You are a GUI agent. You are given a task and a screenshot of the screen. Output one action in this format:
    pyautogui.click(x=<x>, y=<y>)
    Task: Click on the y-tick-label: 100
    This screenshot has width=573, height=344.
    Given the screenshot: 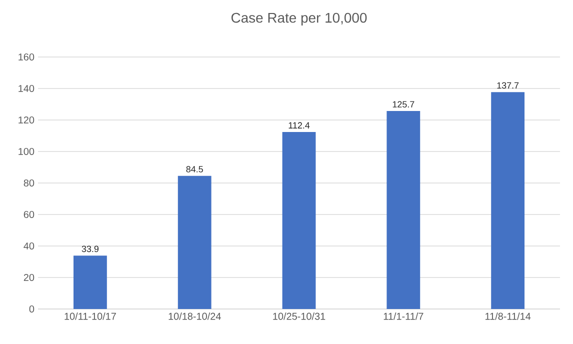 What is the action you would take?
    pyautogui.click(x=26, y=152)
    